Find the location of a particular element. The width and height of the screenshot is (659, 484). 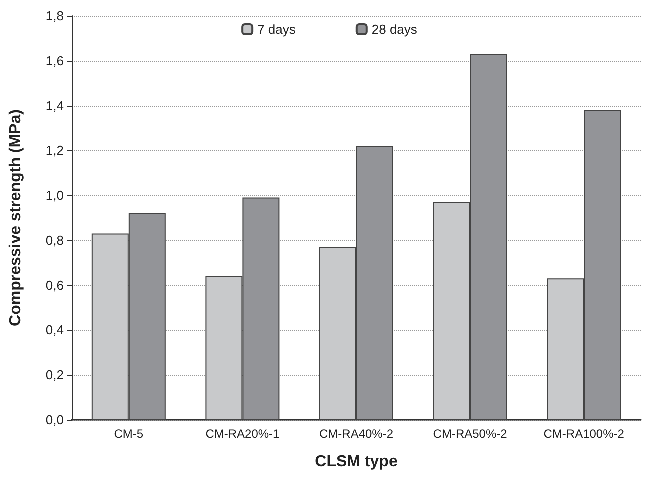

y-tick-label: 1,8 is located at coordinates (55, 16).